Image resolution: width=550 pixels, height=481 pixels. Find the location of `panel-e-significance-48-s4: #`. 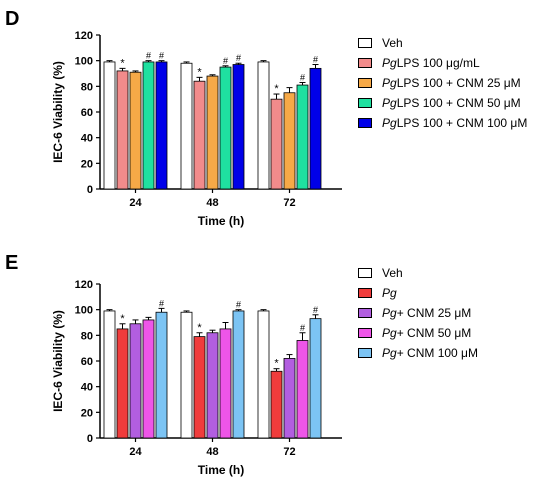

panel-e-significance-48-s4: # is located at coordinates (238, 305).